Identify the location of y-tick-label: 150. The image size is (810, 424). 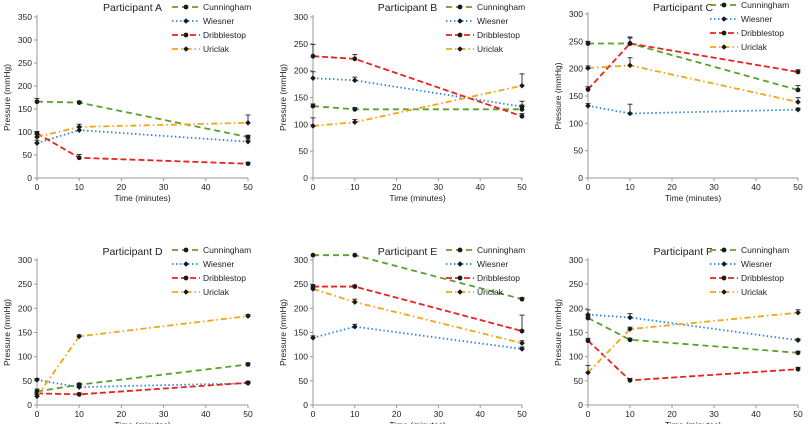
(576, 96).